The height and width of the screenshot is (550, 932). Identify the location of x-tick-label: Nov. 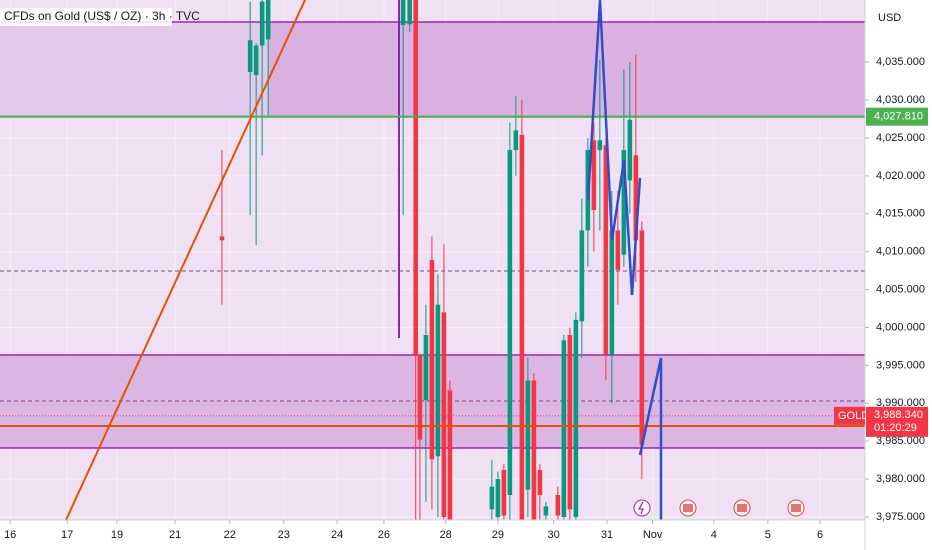
(653, 535).